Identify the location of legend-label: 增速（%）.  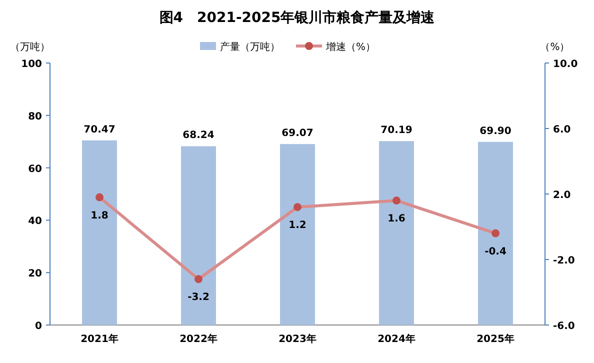
(350, 47).